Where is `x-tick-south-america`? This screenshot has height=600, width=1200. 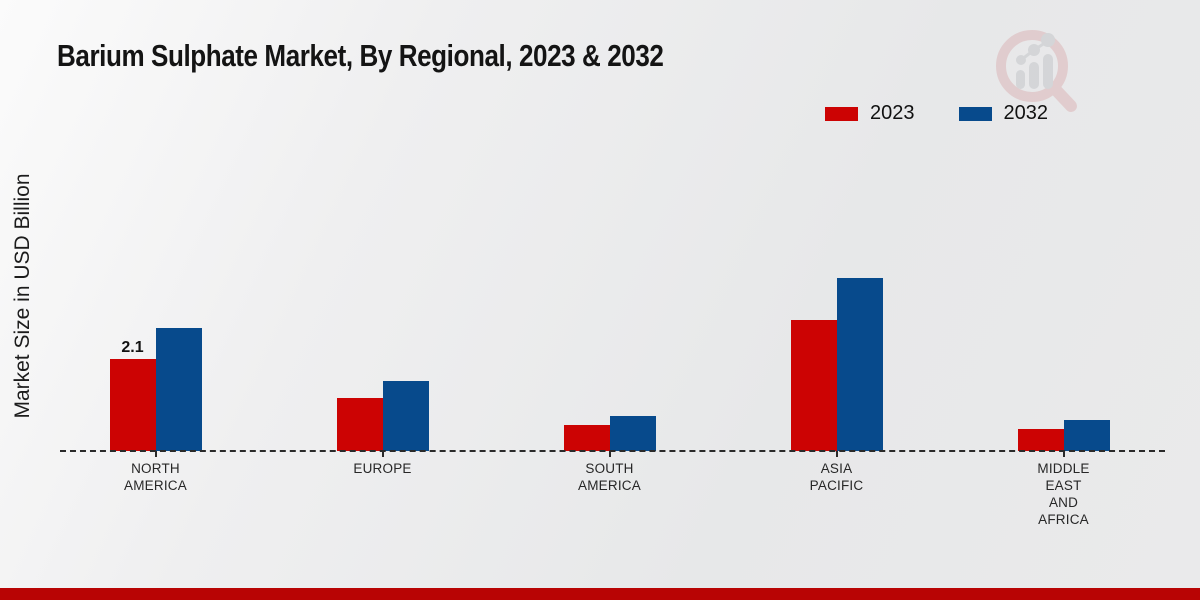
x-tick-south-america is located at coordinates (609, 454).